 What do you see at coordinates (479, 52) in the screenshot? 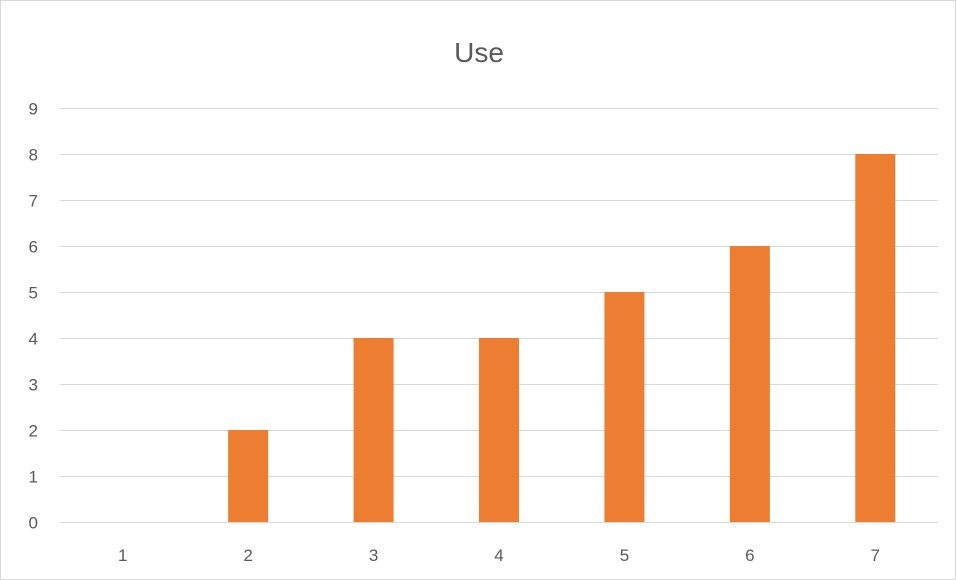
I see `chart-title: Use` at bounding box center [479, 52].